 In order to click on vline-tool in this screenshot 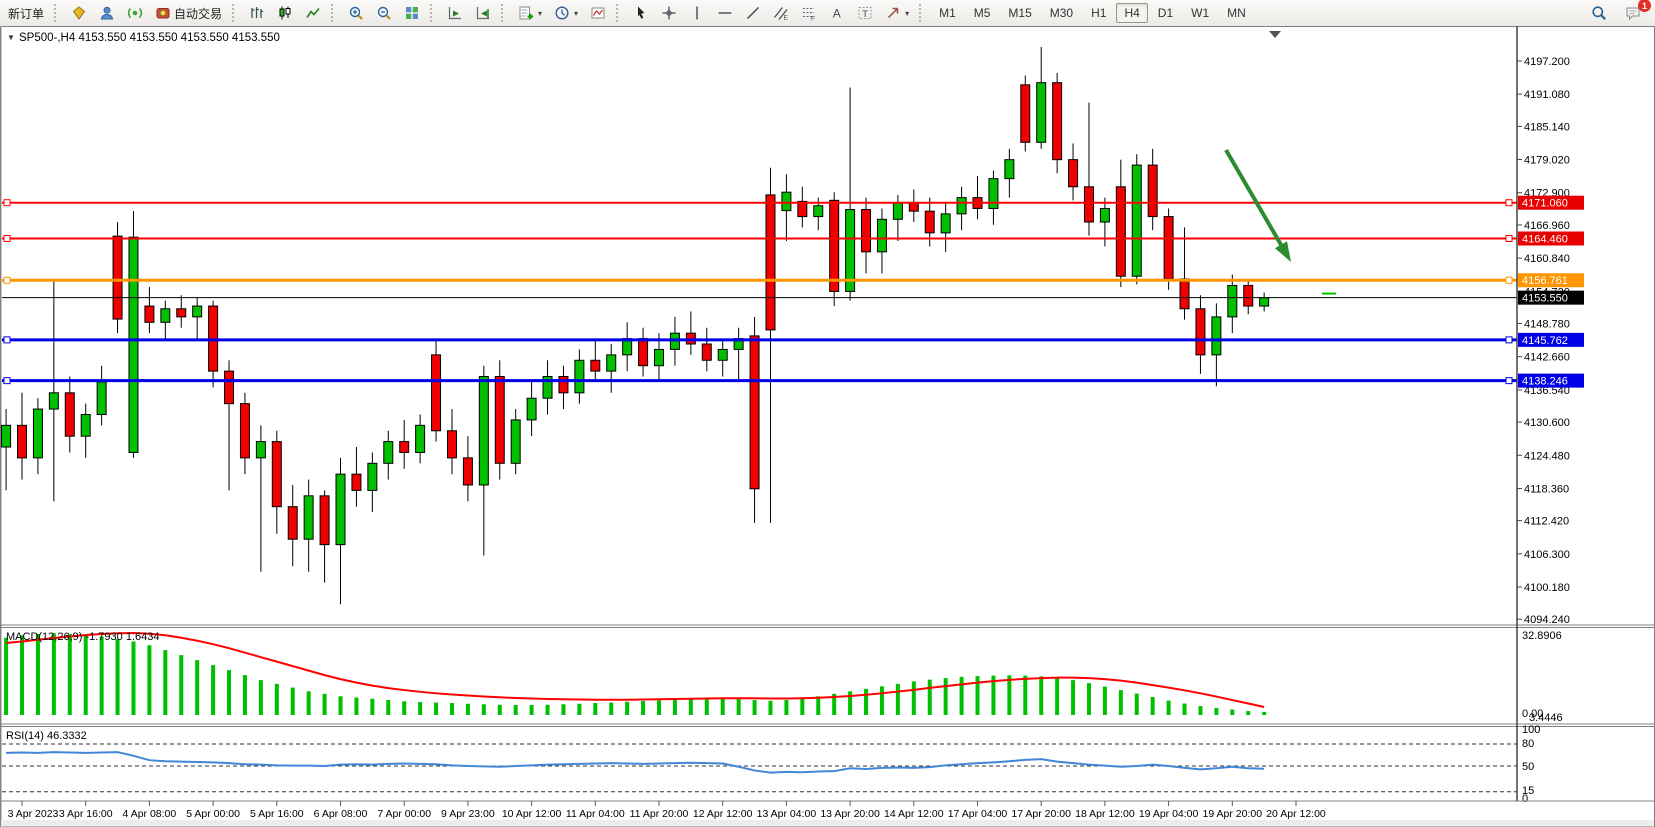, I will do `click(697, 13)`.